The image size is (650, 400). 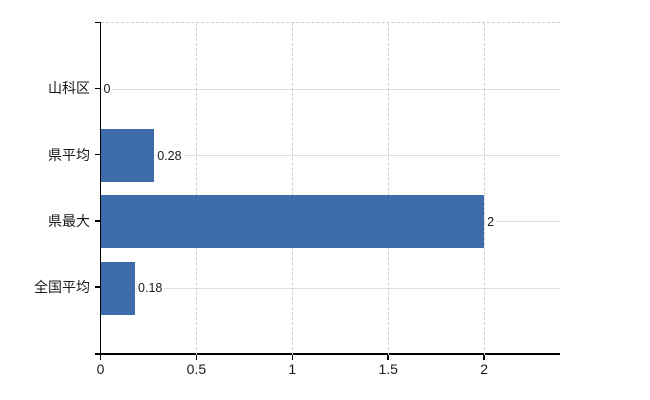 What do you see at coordinates (292, 368) in the screenshot?
I see `x-tick-label: 1` at bounding box center [292, 368].